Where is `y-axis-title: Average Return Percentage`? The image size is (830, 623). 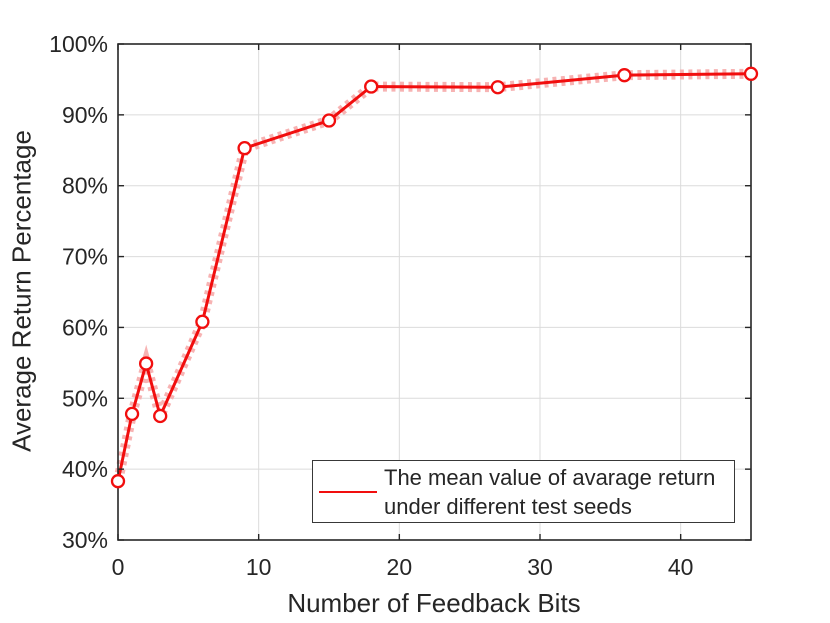
y-axis-title: Average Return Percentage is located at coordinates (21, 291).